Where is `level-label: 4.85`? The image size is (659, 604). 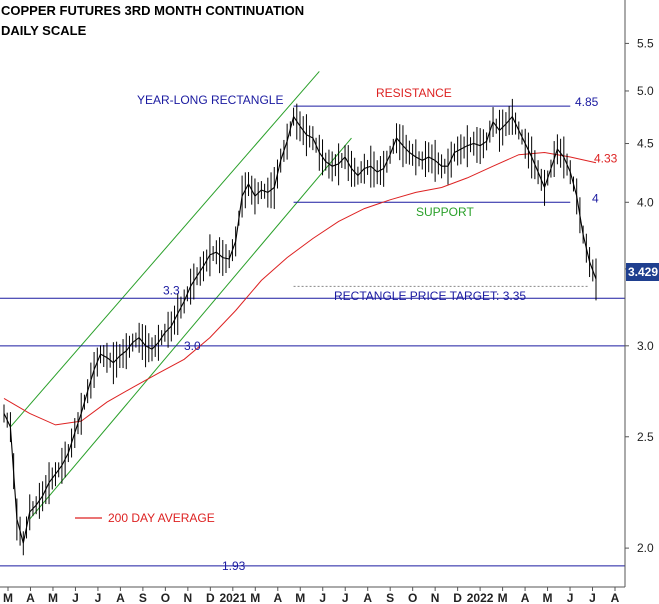
level-label: 4.85 is located at coordinates (587, 102).